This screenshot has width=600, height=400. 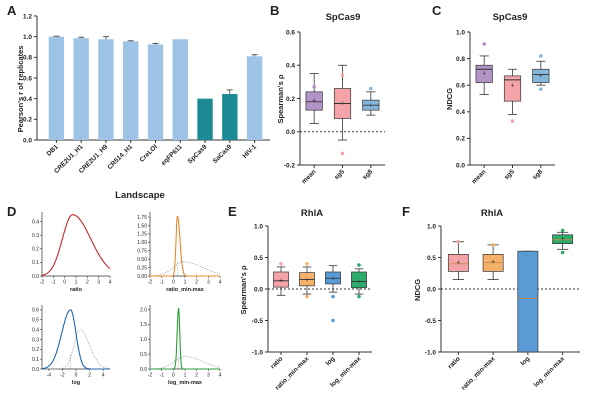 What do you see at coordinates (198, 154) in the screenshot?
I see `x-label-spcas9: SpCas9` at bounding box center [198, 154].